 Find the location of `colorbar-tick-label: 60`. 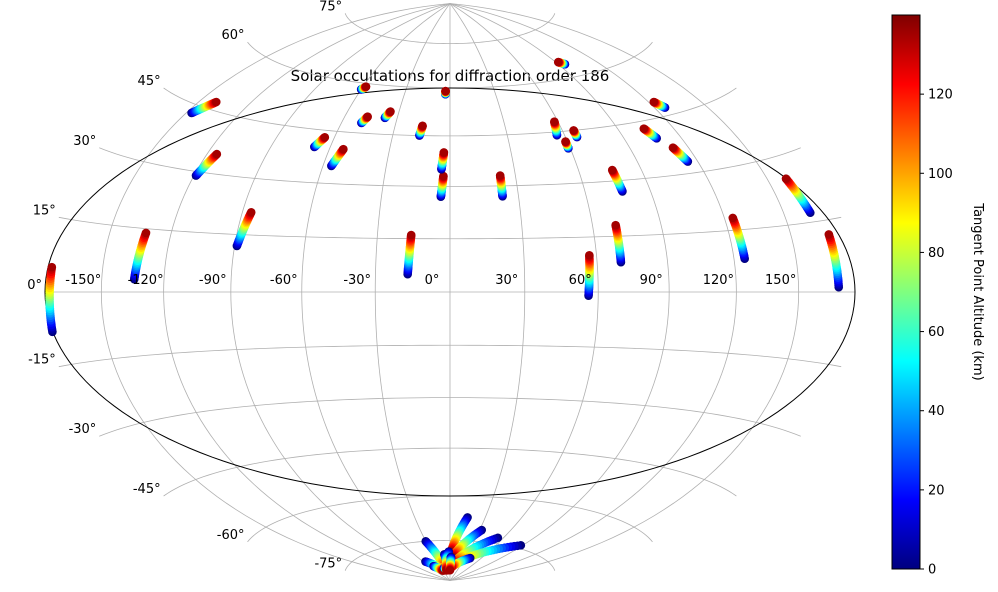

colorbar-tick-label: 60 is located at coordinates (936, 332).